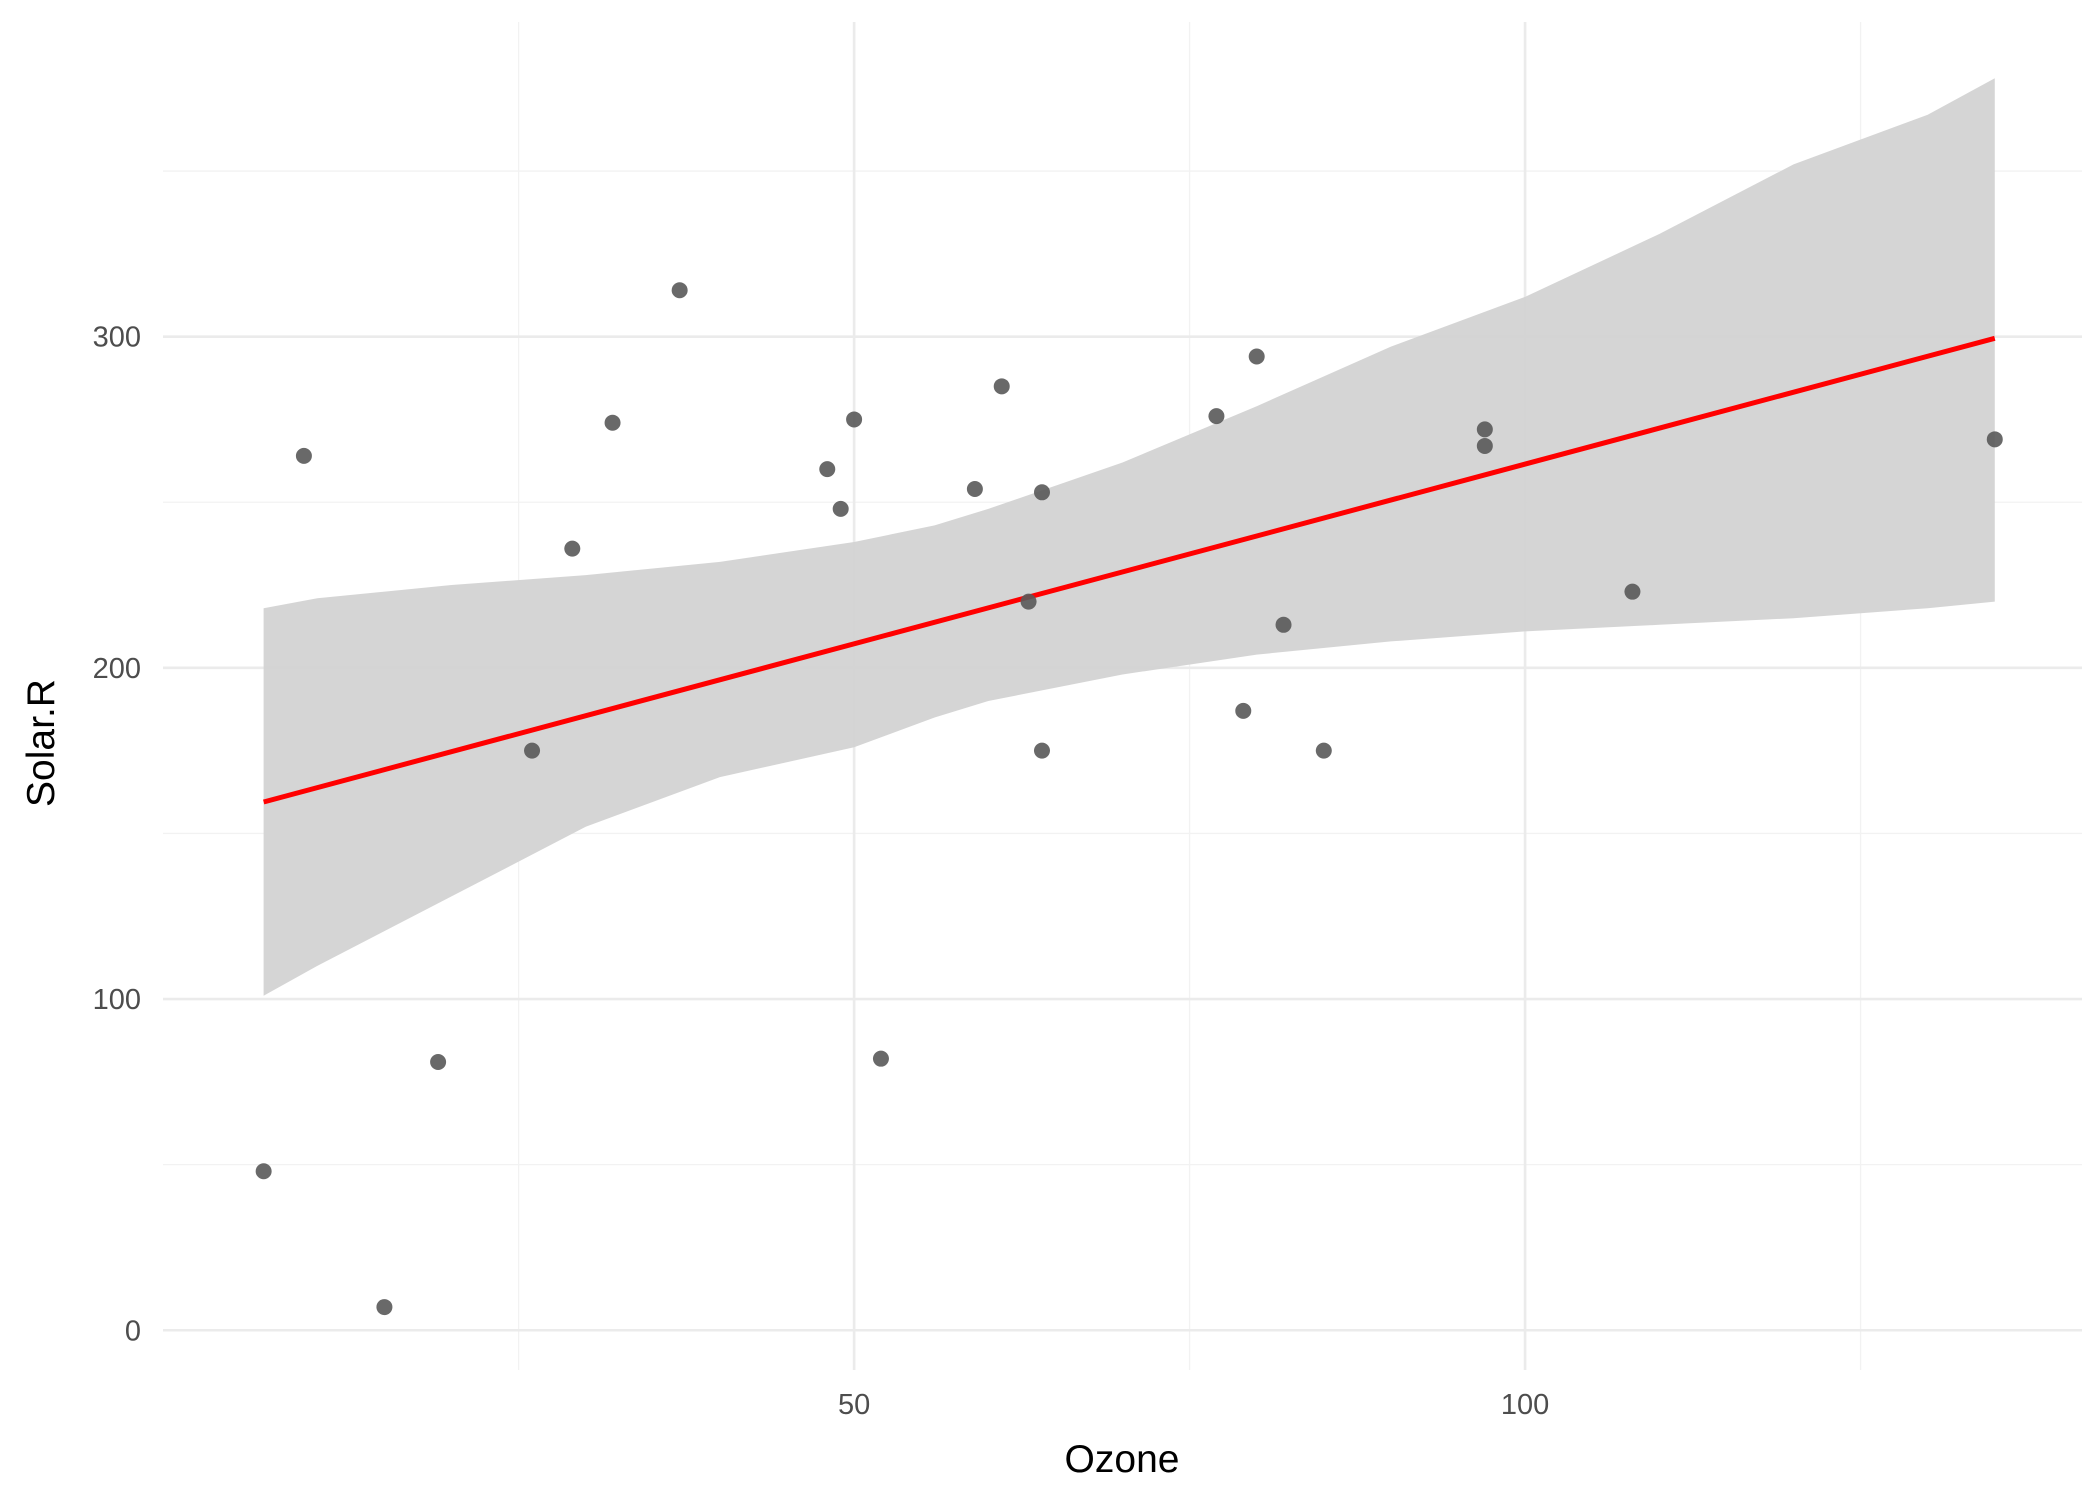  What do you see at coordinates (133, 1331) in the screenshot?
I see `y-tick-label: 0` at bounding box center [133, 1331].